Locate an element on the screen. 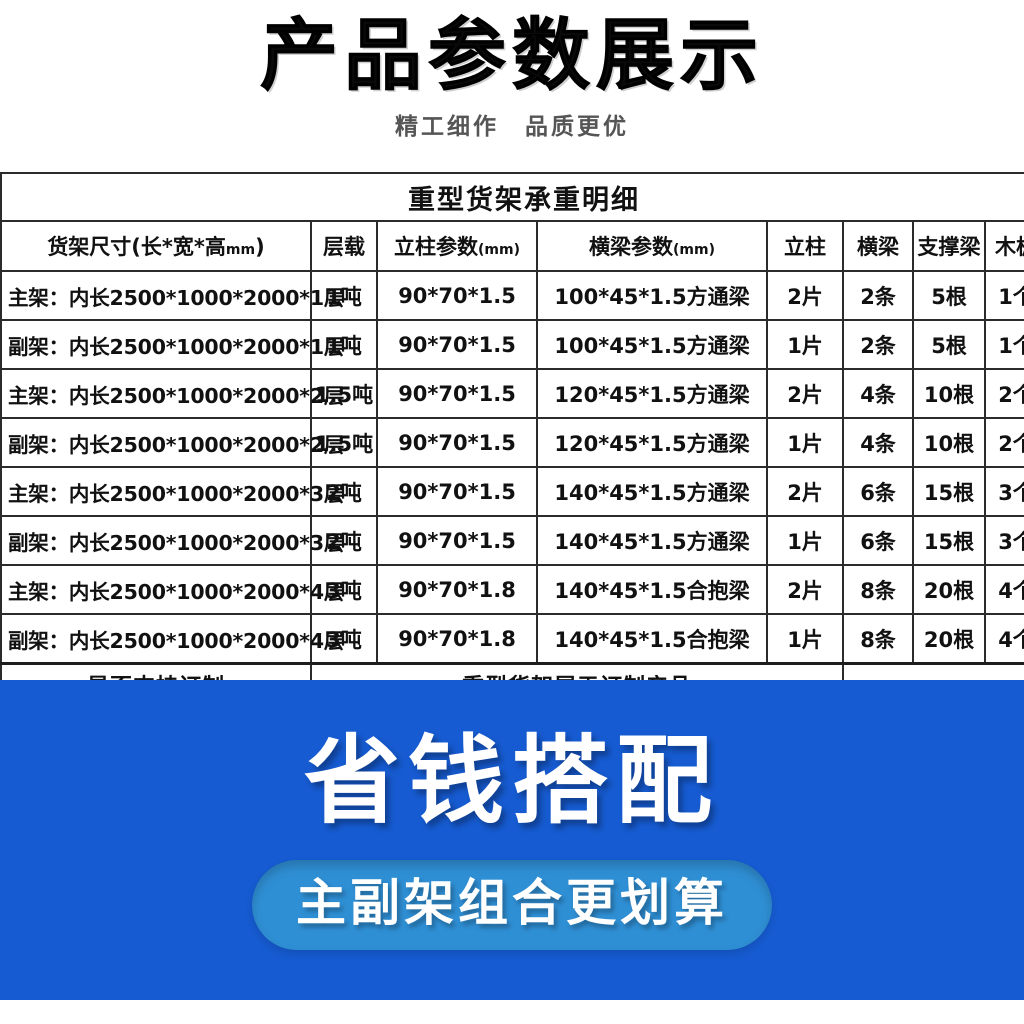 This screenshot has height=1024, width=1024. row-size: 副架：内长2500*1000*2000*3层 is located at coordinates (172, 540).